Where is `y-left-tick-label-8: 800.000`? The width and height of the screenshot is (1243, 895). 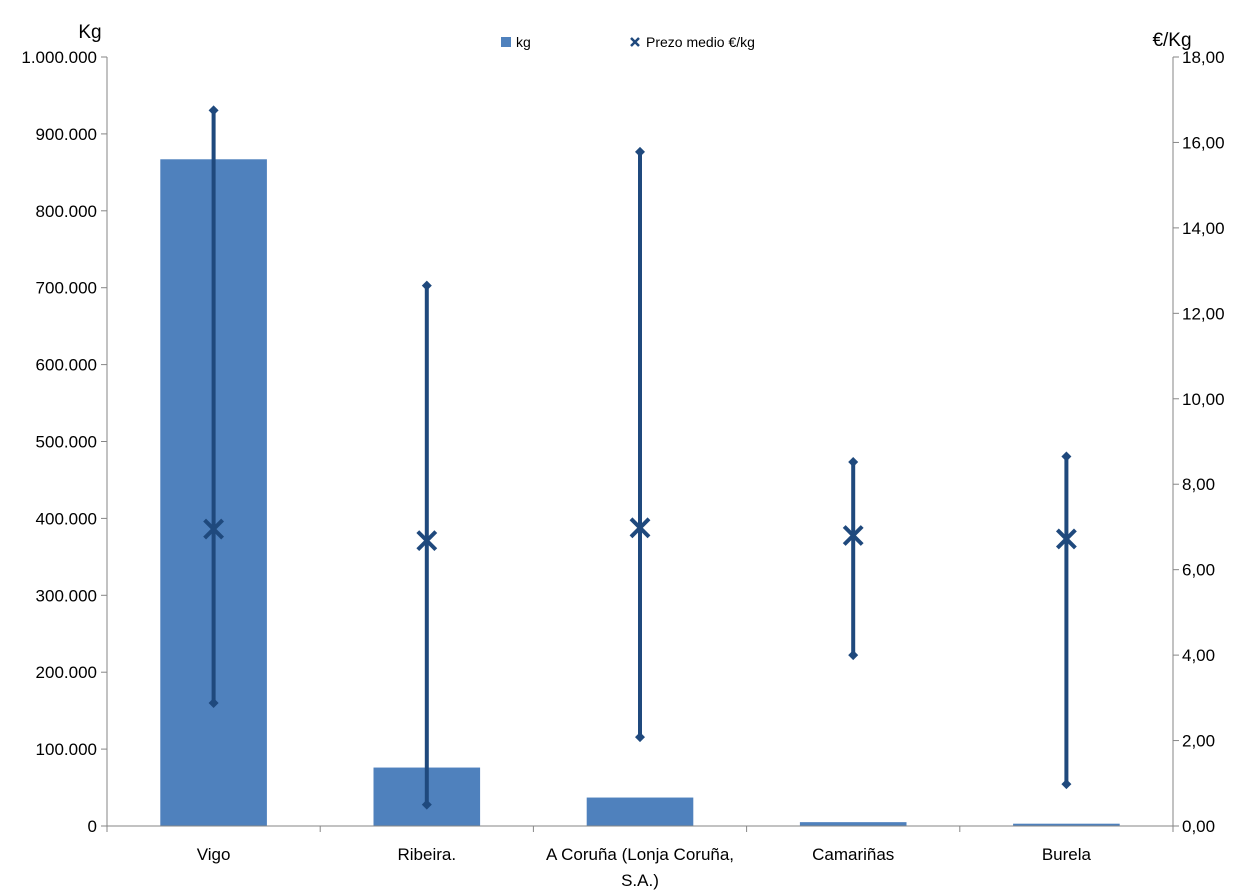 y-left-tick-label-8: 800.000 is located at coordinates (66, 211).